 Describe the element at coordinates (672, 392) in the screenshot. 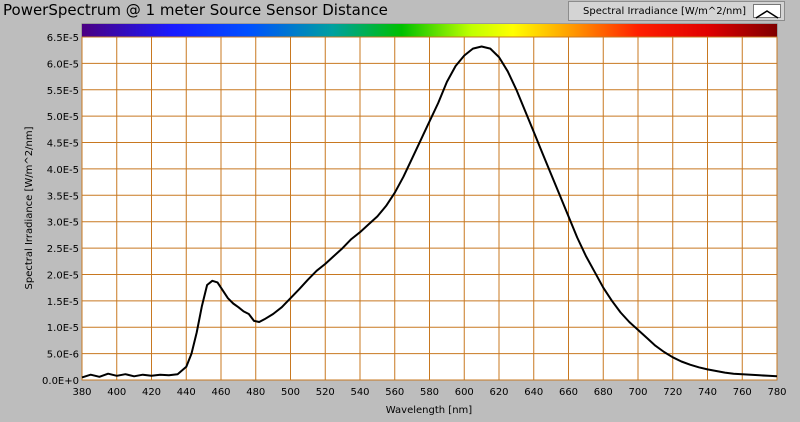

I see `x-tick-label: 720` at that location.